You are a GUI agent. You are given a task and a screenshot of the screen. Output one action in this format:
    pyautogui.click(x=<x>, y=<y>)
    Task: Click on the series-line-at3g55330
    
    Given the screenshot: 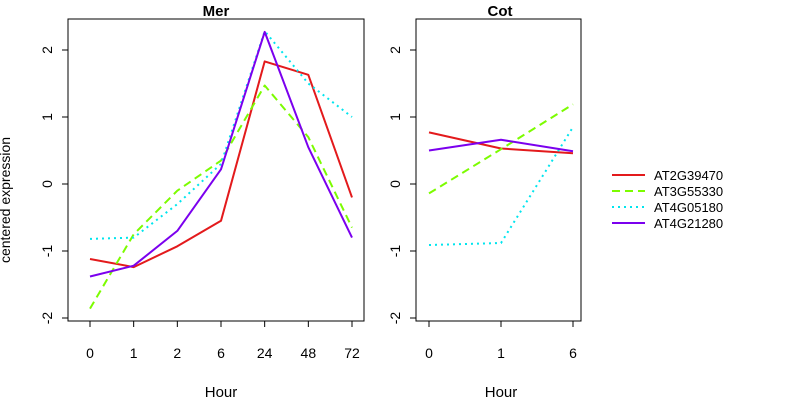 What is the action you would take?
    pyautogui.click(x=501, y=149)
    